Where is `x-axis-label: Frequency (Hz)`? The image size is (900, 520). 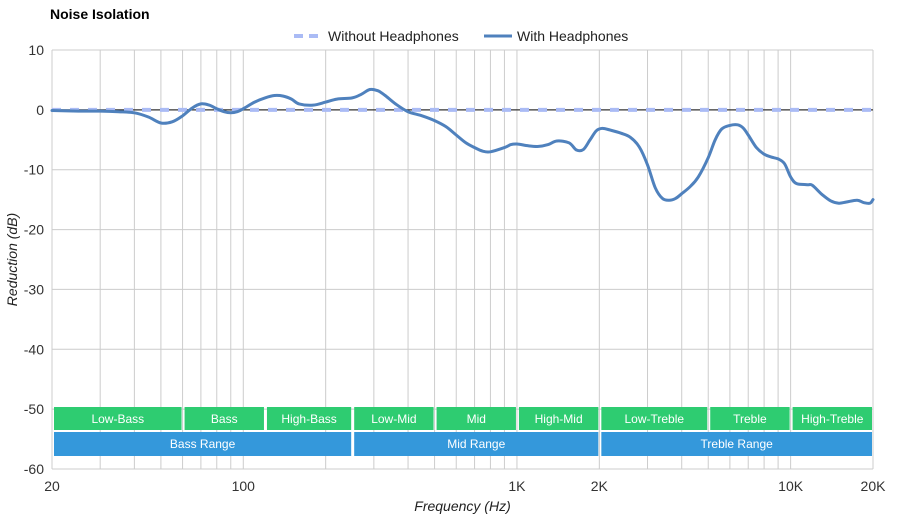 x-axis-label: Frequency (Hz) is located at coordinates (462, 506).